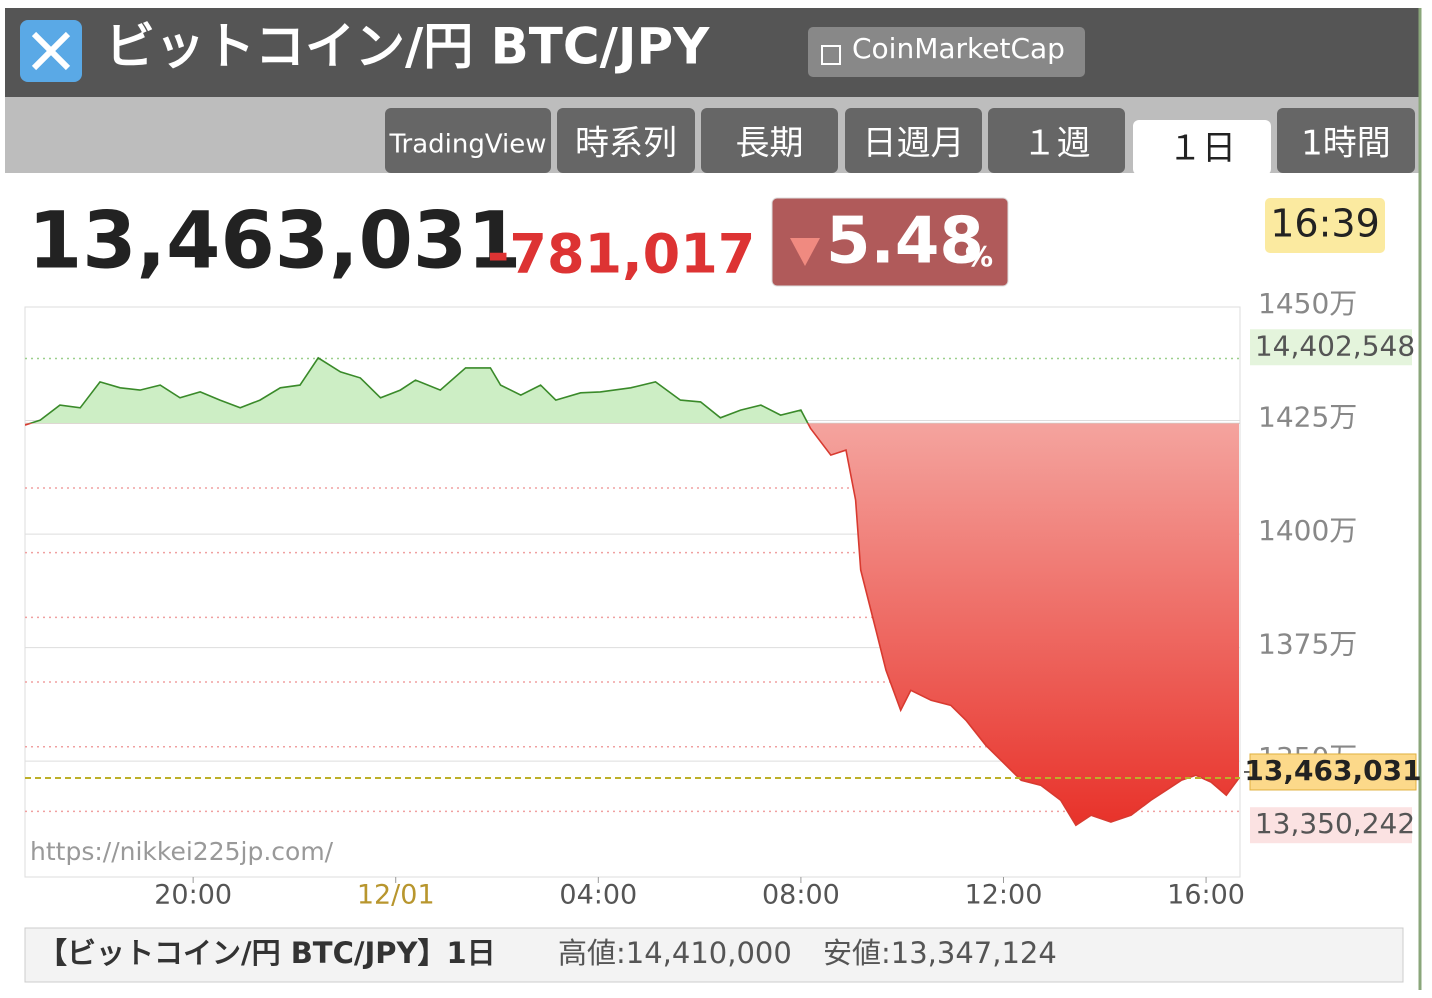 Image resolution: width=1432 pixels, height=998 pixels. What do you see at coordinates (675, 953) in the screenshot?
I see `footer-high: 高値:14,410,000` at bounding box center [675, 953].